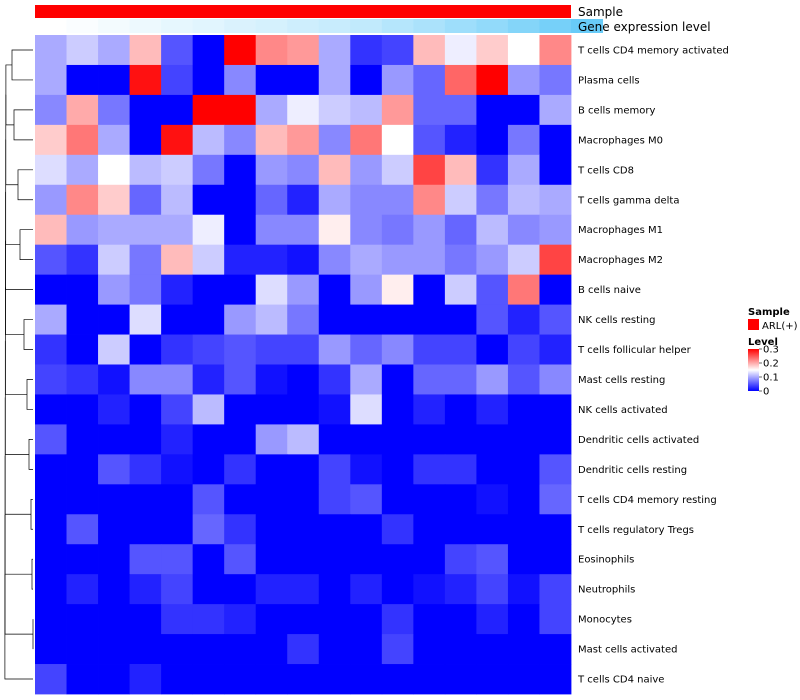 The width and height of the screenshot is (800, 700). I want to click on row-label: T cells gamma delta, so click(628, 200).